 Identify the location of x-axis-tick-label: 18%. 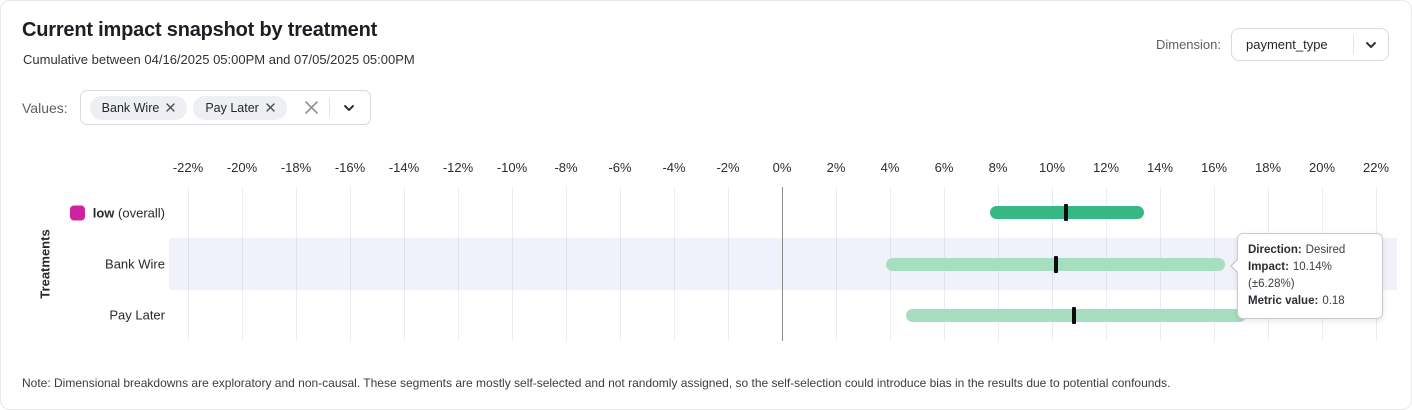
(1268, 167).